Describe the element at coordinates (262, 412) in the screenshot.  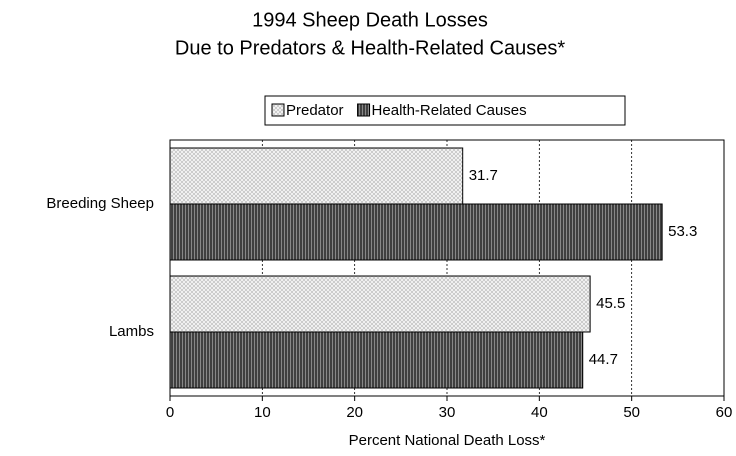
I see `x-tick-label: 10` at that location.